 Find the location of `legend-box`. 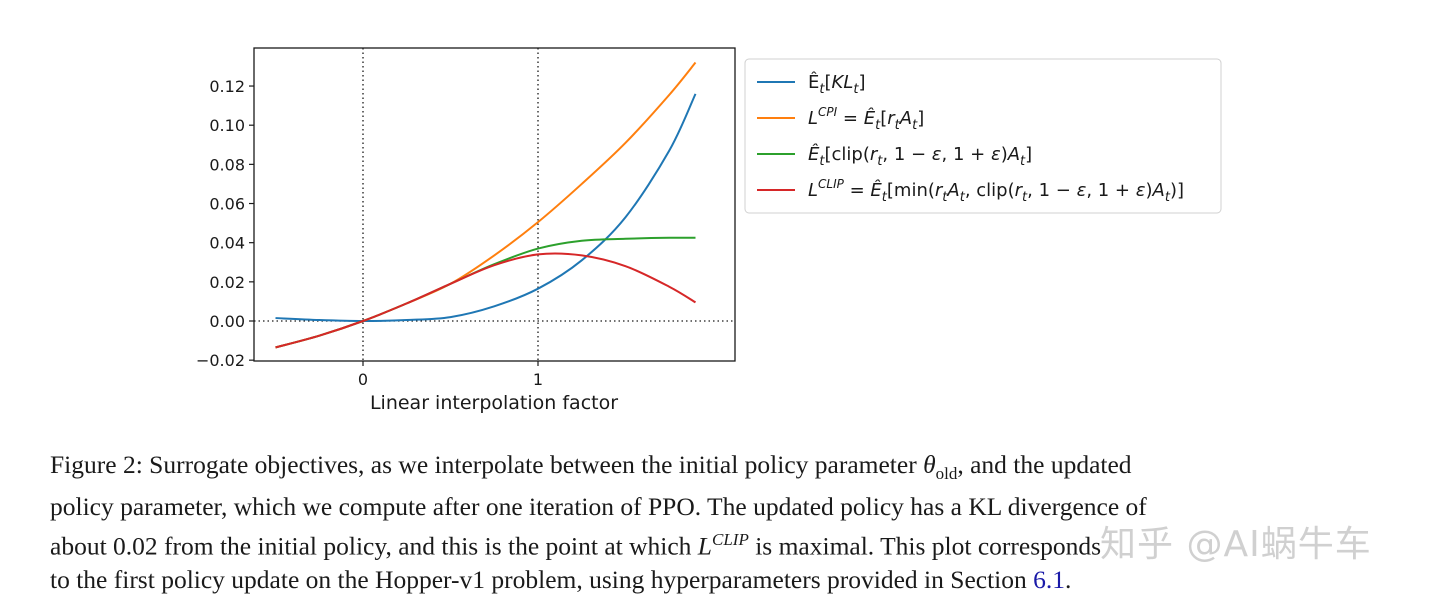

legend-box is located at coordinates (983, 136).